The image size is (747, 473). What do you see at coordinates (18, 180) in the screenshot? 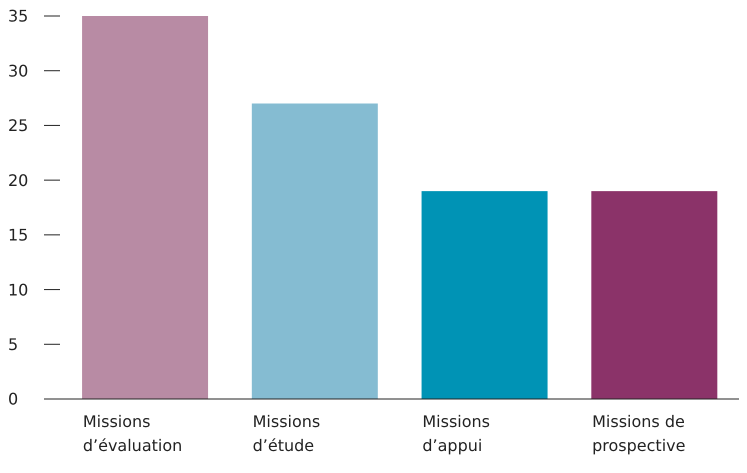
I see `y-tick-label: 20` at bounding box center [18, 180].